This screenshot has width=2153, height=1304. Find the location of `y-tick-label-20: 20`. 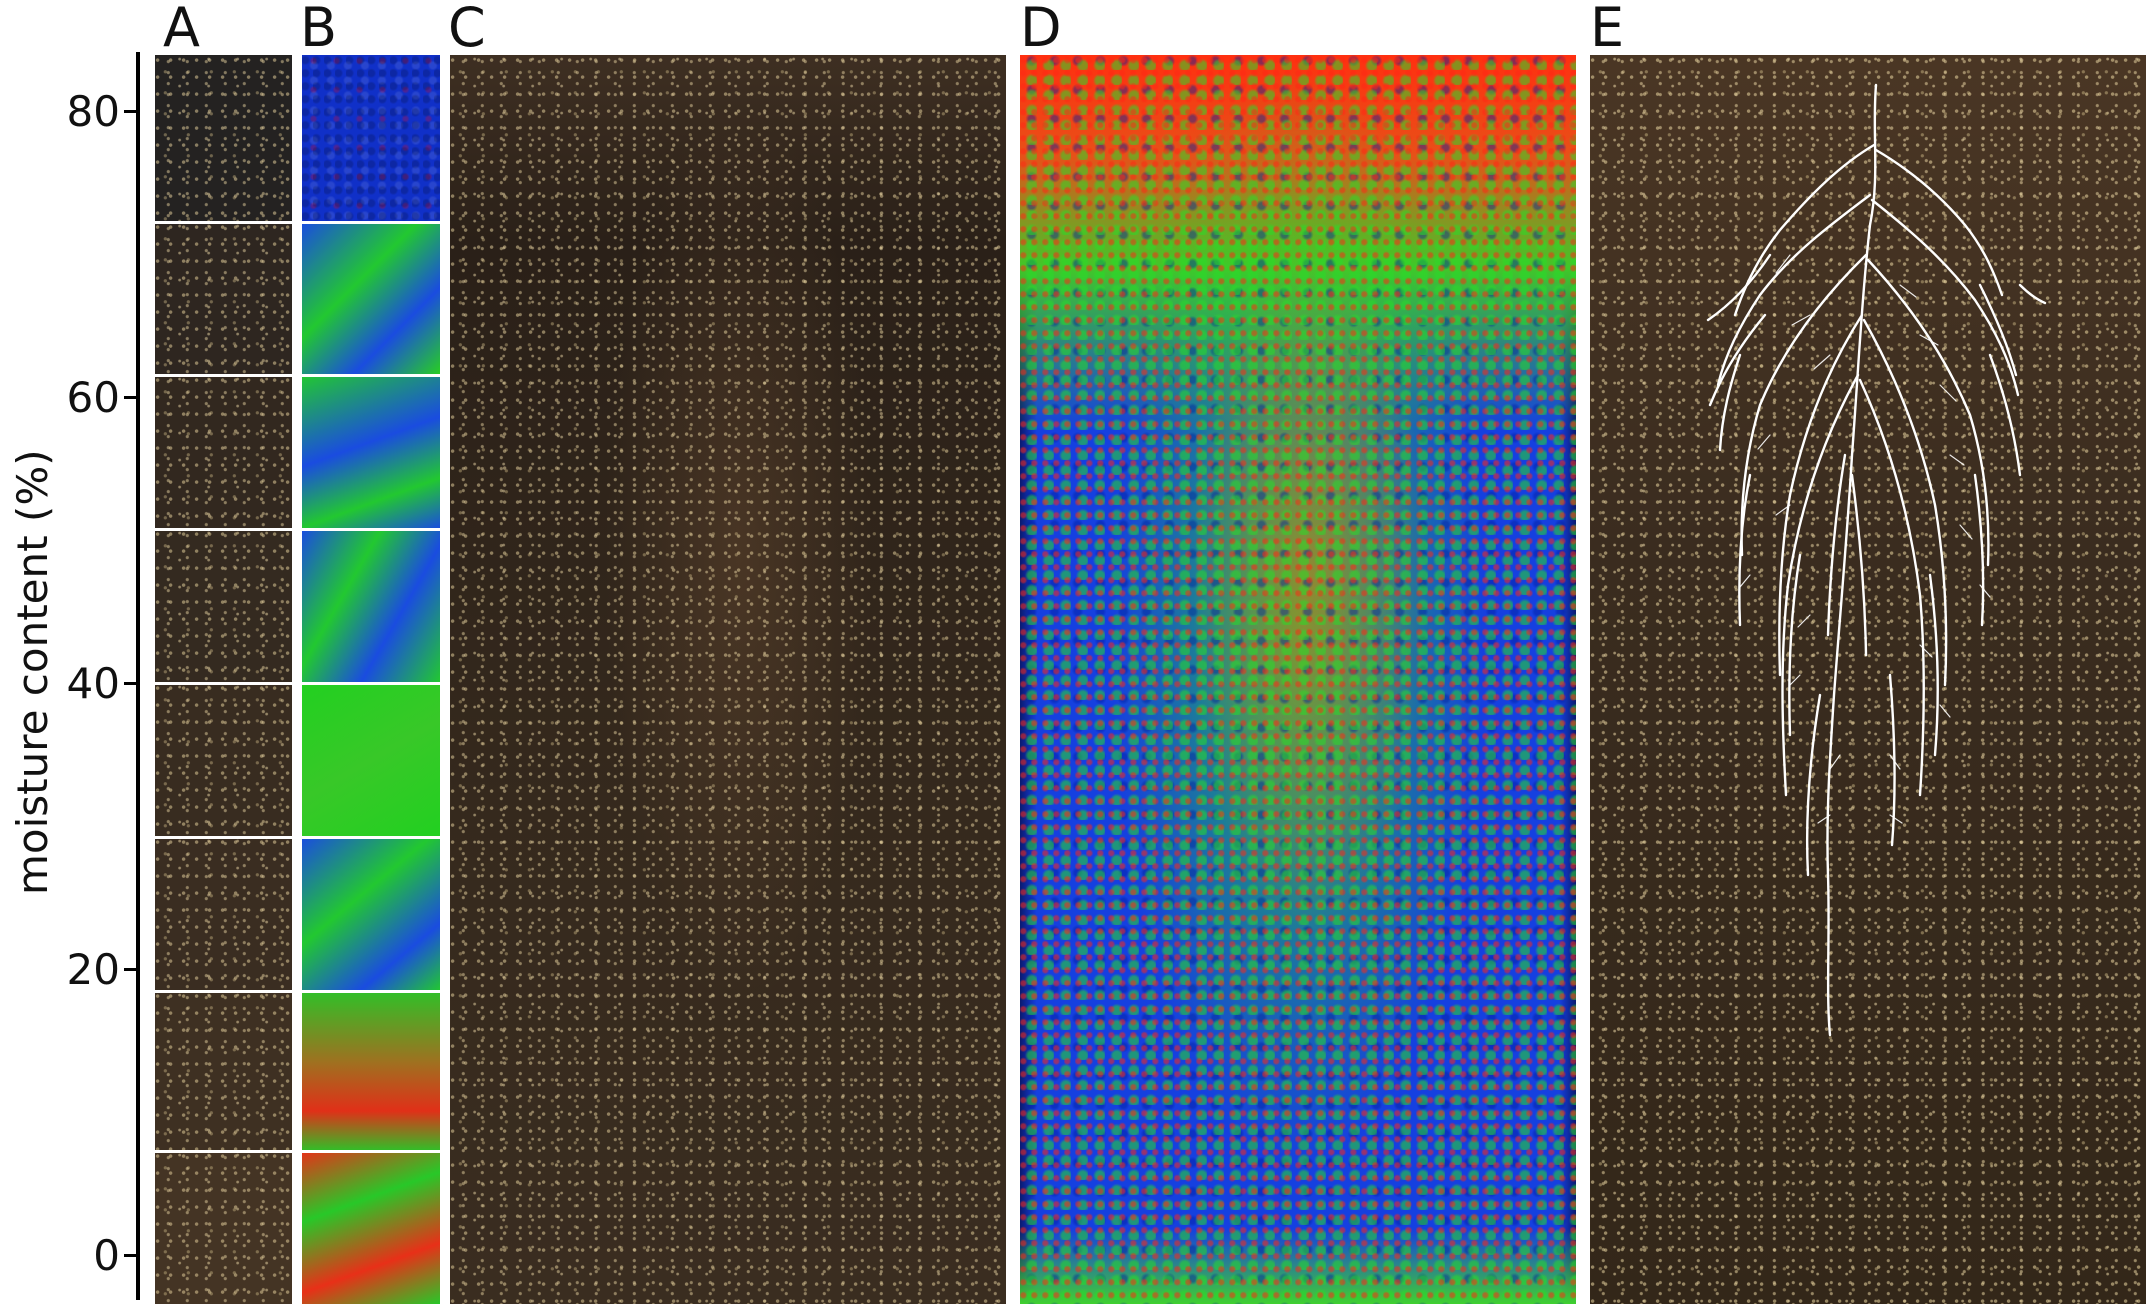

y-tick-label-20: 20 is located at coordinates (93, 969).